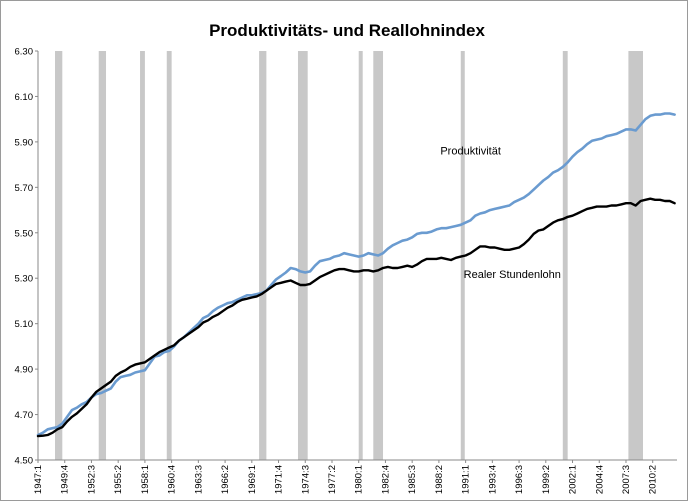 The width and height of the screenshot is (688, 501). Describe the element at coordinates (118, 479) in the screenshot. I see `x-tick-label-3: 1955:2` at that location.